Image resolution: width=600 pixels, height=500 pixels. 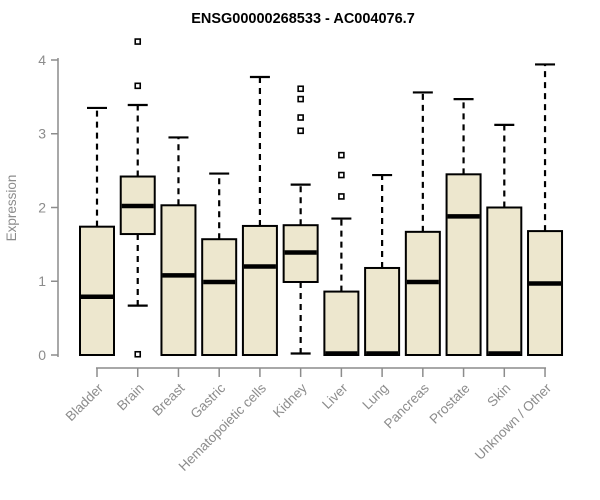 What do you see at coordinates (341, 323) in the screenshot?
I see `box-Liver` at bounding box center [341, 323].